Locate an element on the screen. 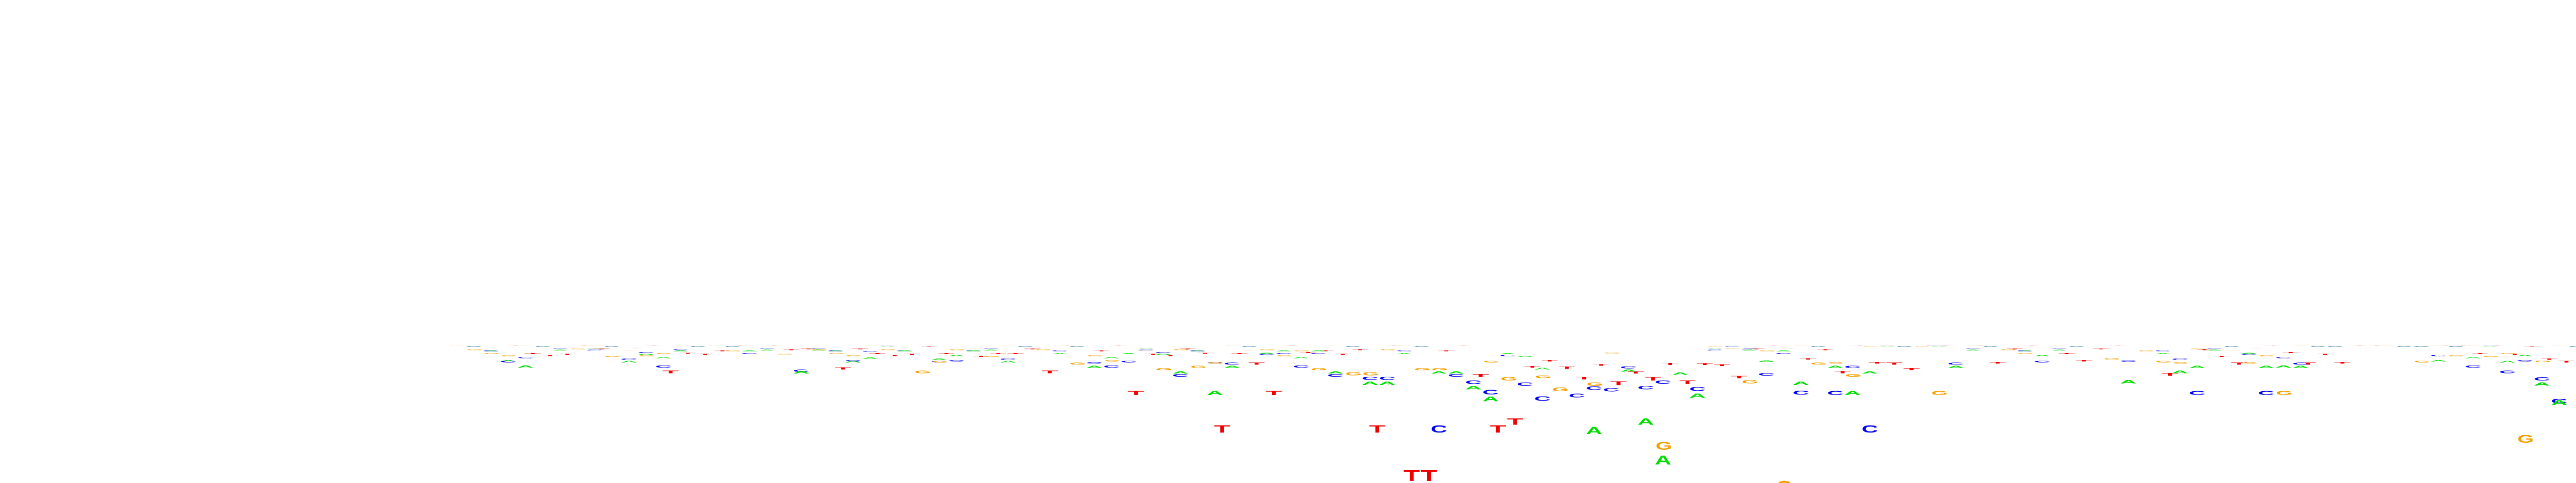 This screenshot has height=483, width=2576. logo-column: ACG T is located at coordinates (1400, 427).